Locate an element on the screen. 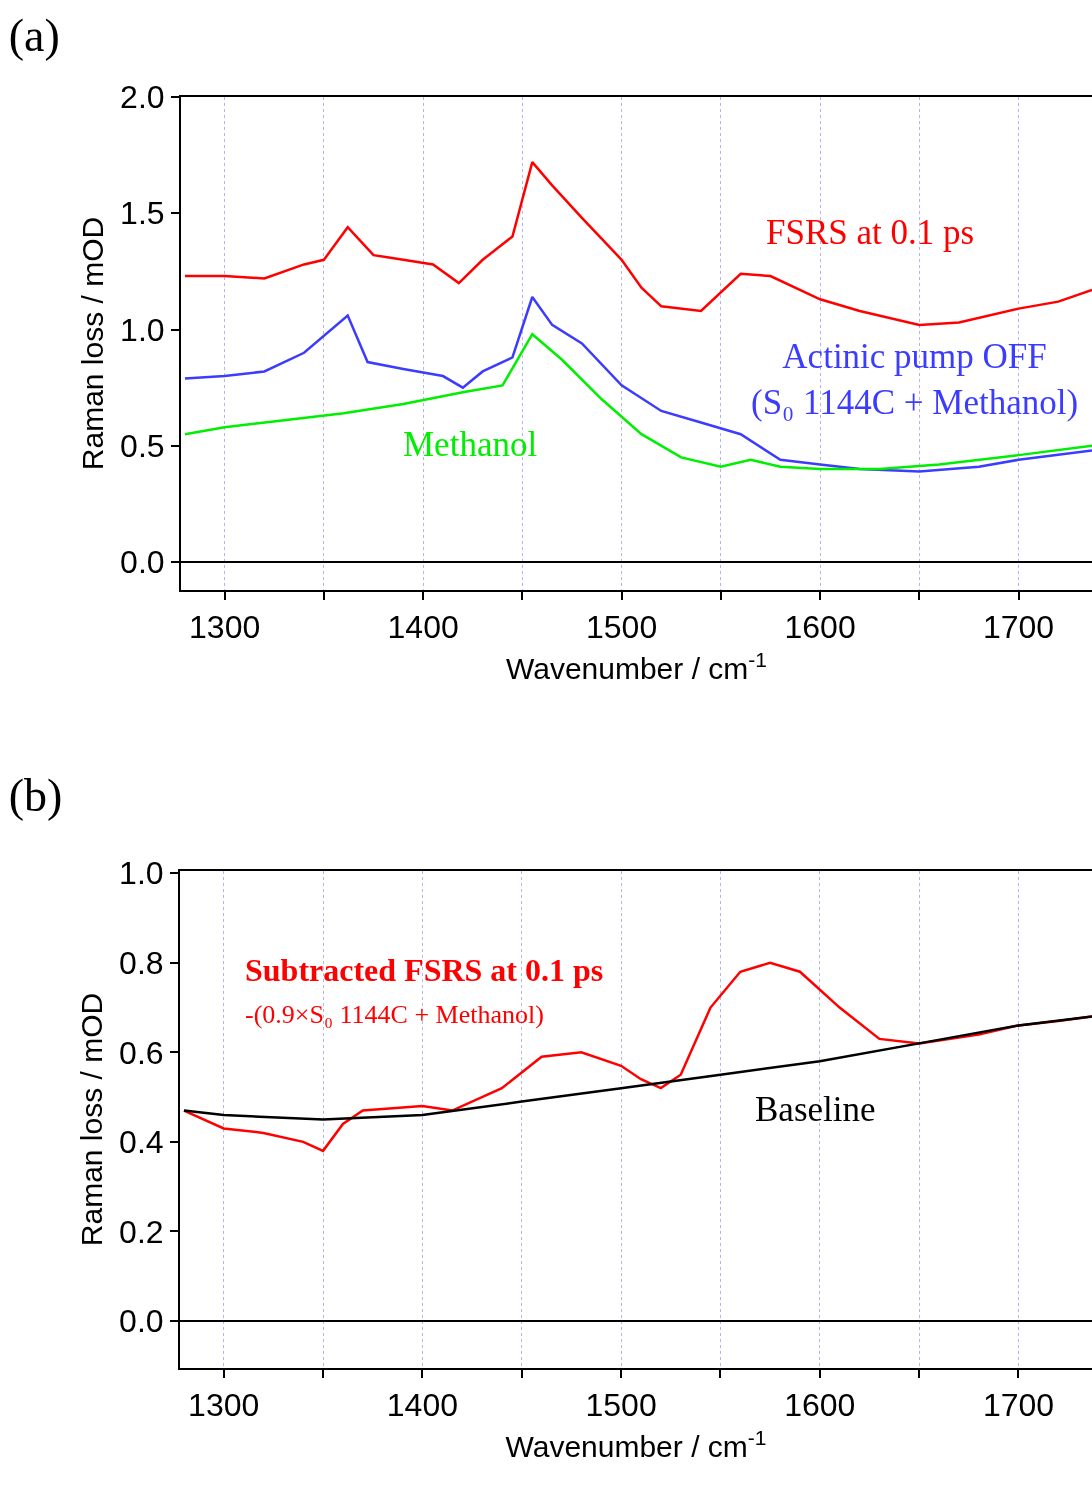  series-label: Actinic pump OFF (S₀ 1144C + Methanol) is located at coordinates (915, 379).